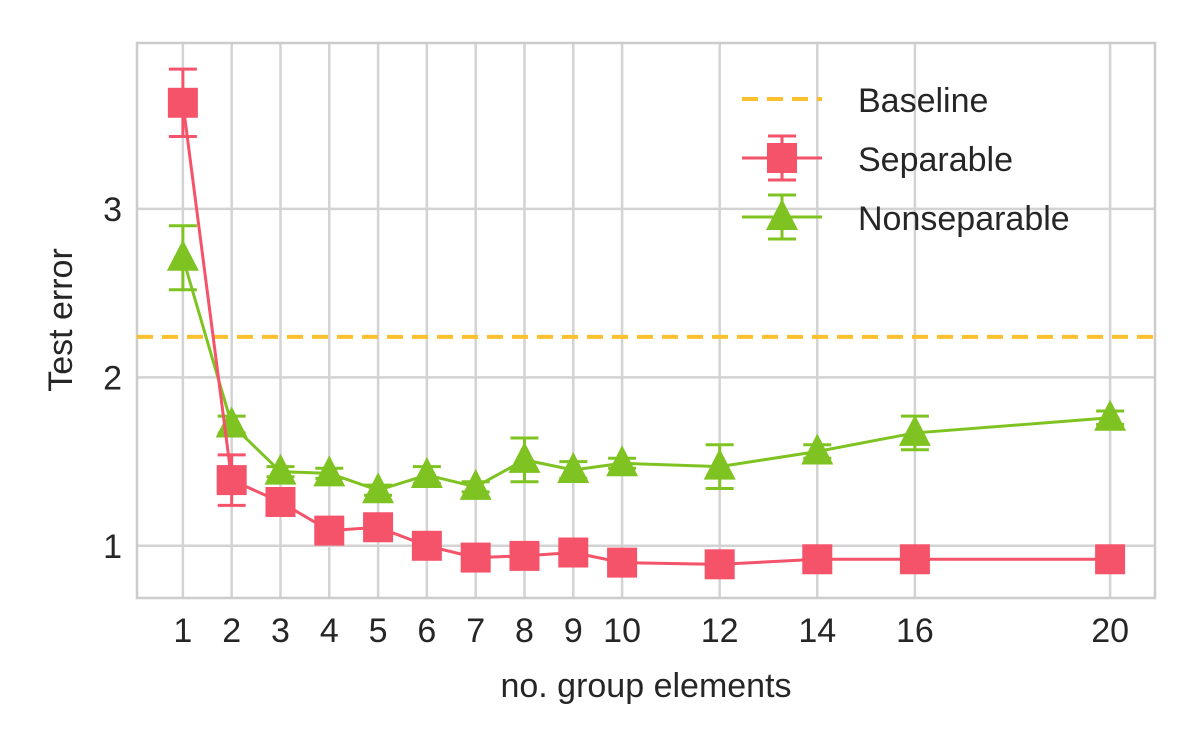 The width and height of the screenshot is (1200, 750). Describe the element at coordinates (475, 631) in the screenshot. I see `x-tick-label: 7` at that location.